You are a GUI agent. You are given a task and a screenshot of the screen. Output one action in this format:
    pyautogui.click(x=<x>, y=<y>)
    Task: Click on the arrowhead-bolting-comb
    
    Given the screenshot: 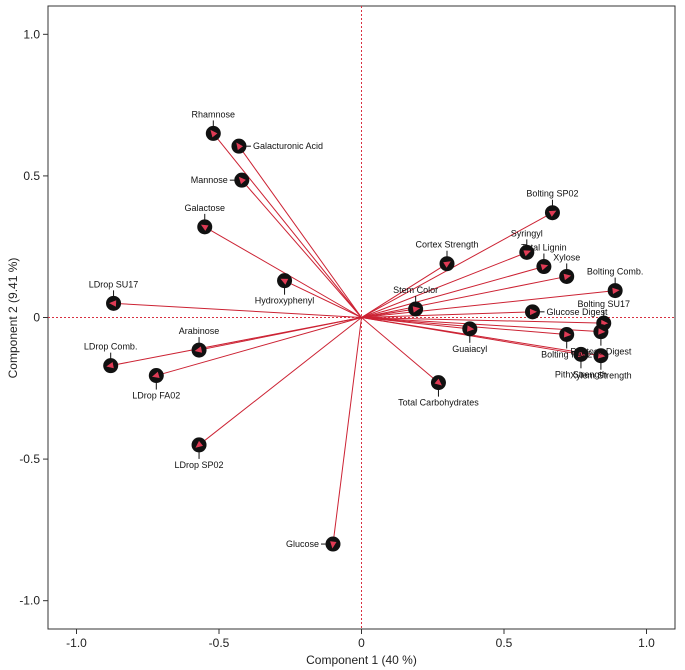 What is the action you would take?
    pyautogui.click(x=616, y=290)
    